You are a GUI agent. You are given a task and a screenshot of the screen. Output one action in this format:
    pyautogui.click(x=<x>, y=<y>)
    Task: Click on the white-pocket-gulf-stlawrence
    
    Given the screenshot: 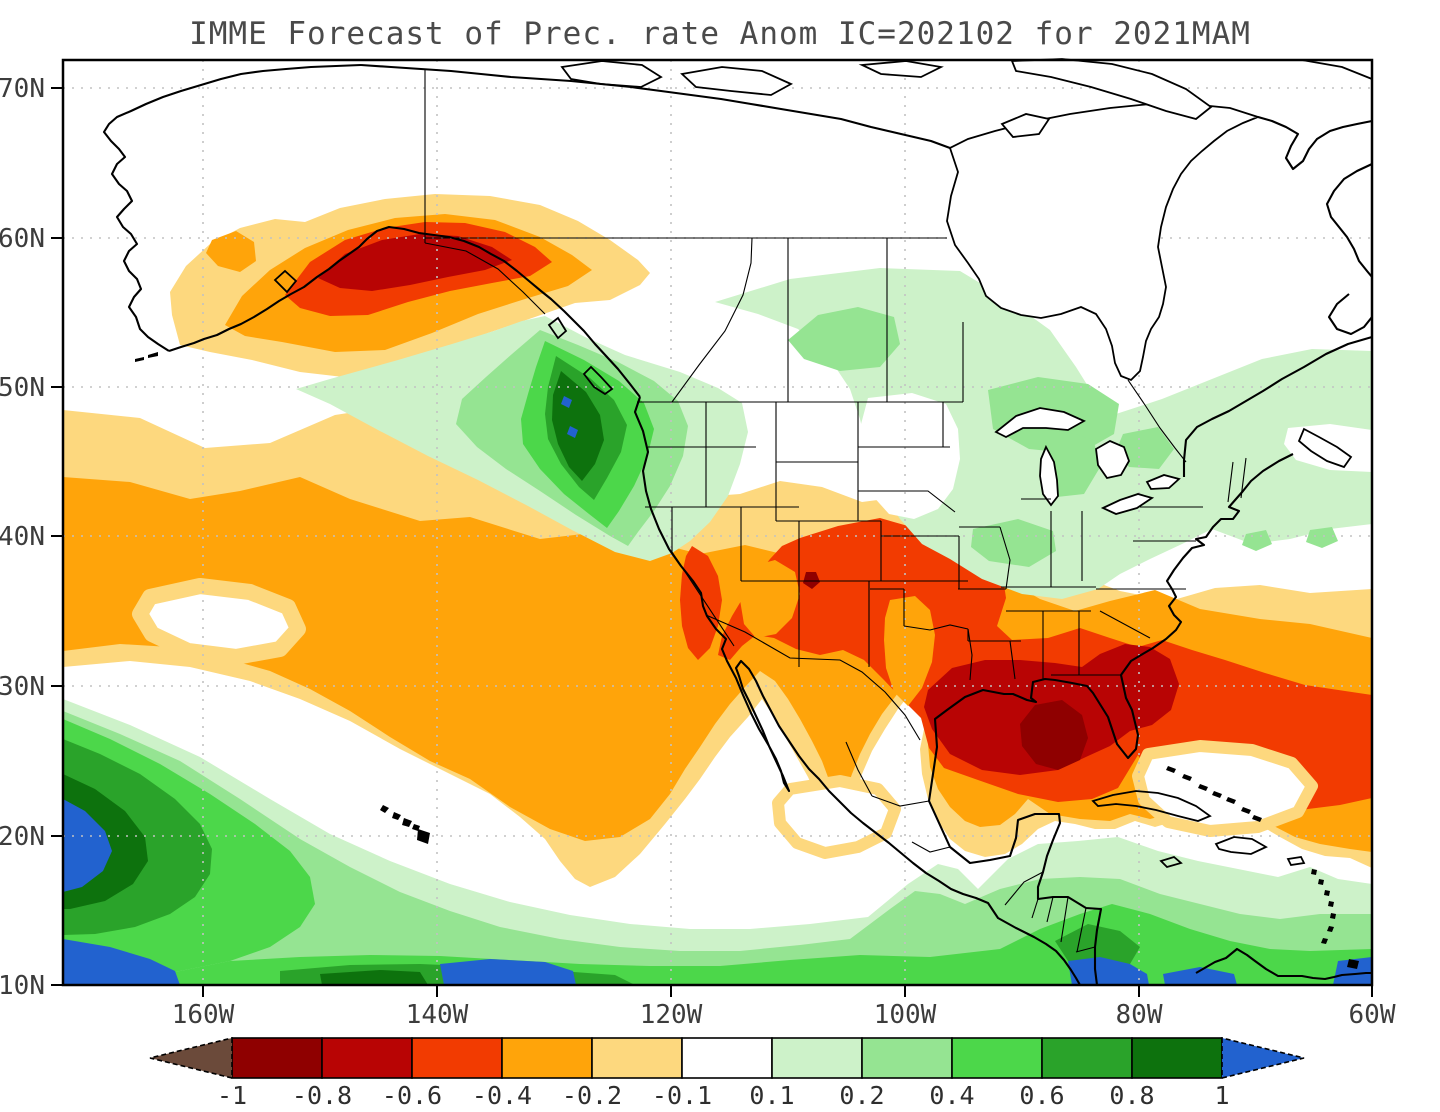 What is the action you would take?
    pyautogui.click(x=1328, y=448)
    